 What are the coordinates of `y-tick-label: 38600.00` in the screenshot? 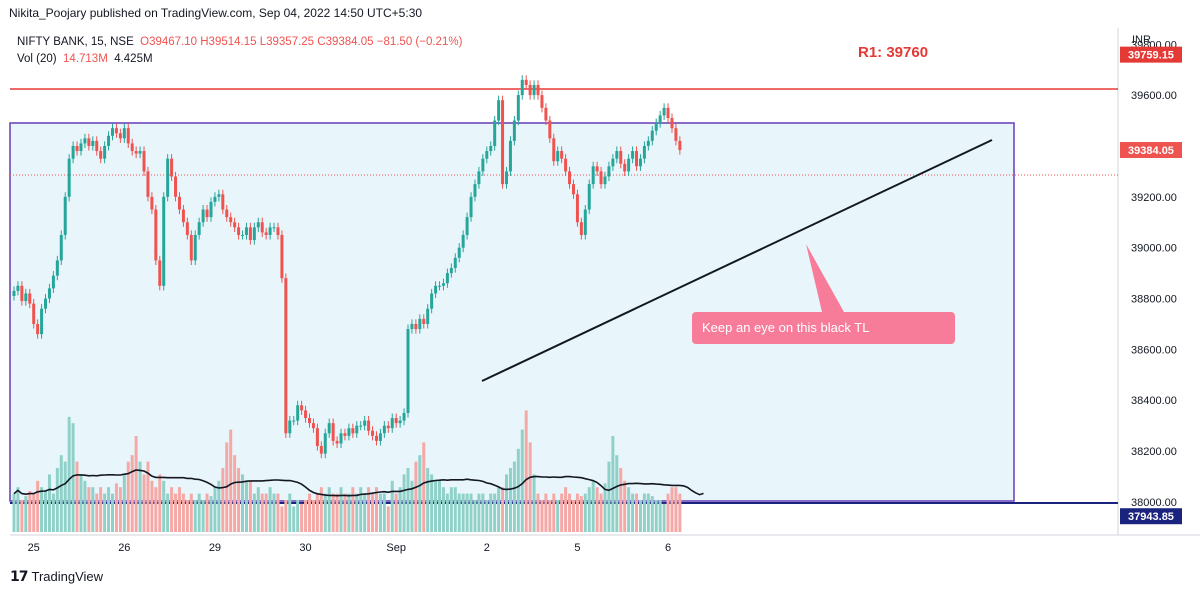 It's located at (1154, 350).